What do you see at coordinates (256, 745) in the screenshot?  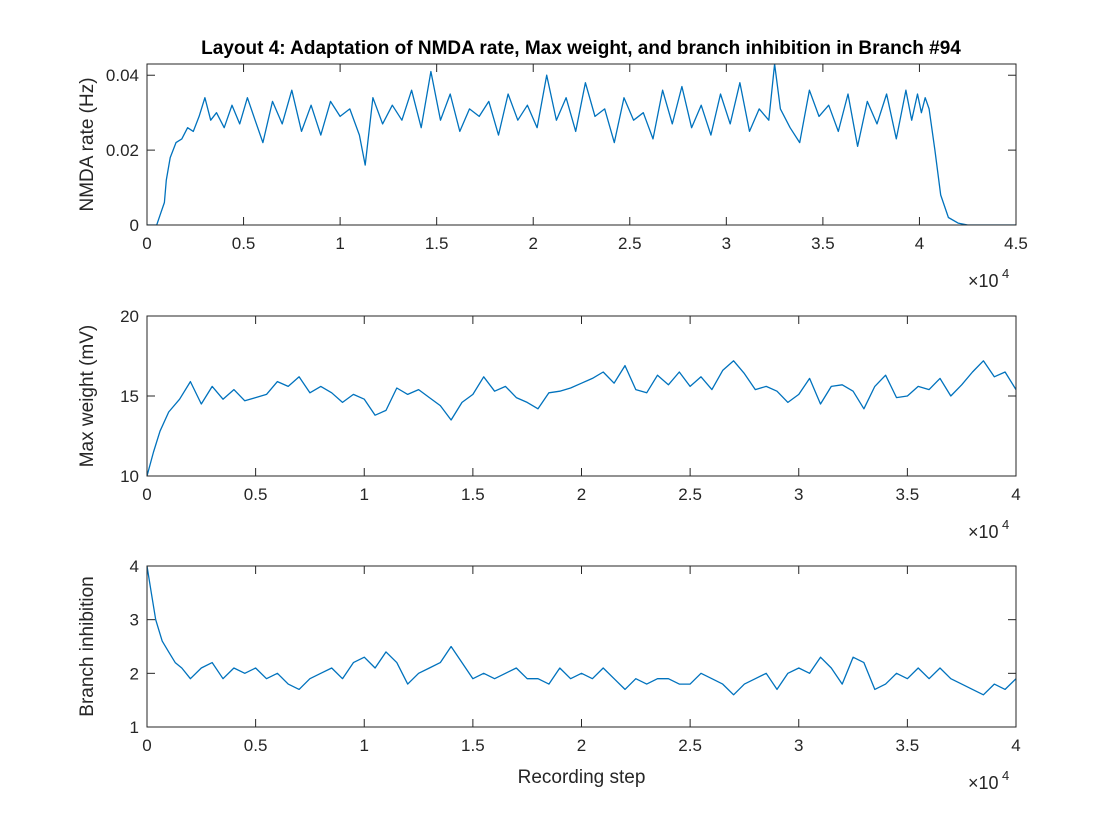 I see `x-tick-label-inhibition: 0.5` at bounding box center [256, 745].